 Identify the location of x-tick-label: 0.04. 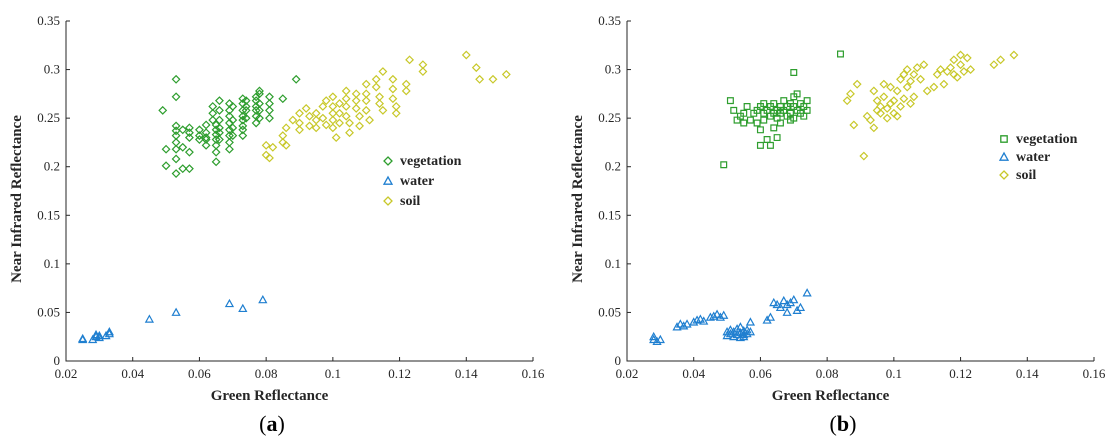
(693, 373).